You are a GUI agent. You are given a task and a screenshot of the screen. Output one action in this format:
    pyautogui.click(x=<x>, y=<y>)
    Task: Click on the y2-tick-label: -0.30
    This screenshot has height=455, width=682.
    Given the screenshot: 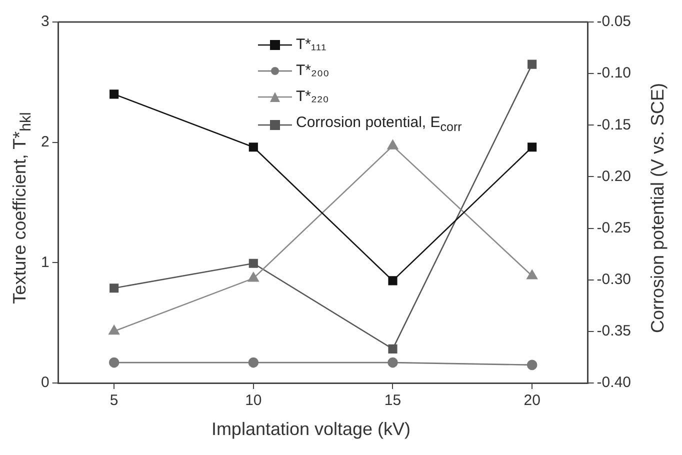 What is the action you would take?
    pyautogui.click(x=614, y=279)
    